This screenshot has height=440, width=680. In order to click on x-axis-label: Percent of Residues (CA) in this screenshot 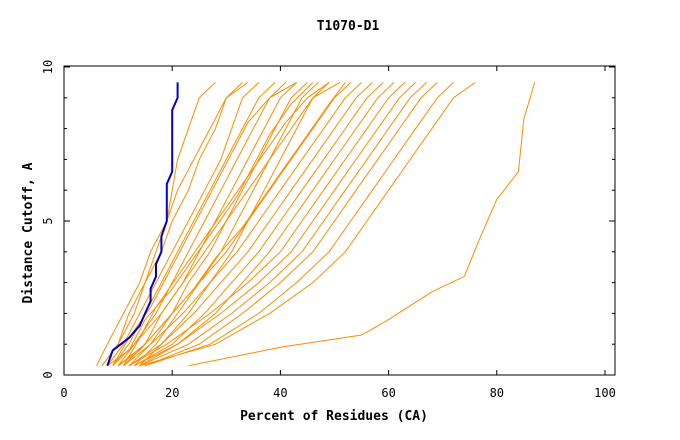, I will do `click(334, 416)`.